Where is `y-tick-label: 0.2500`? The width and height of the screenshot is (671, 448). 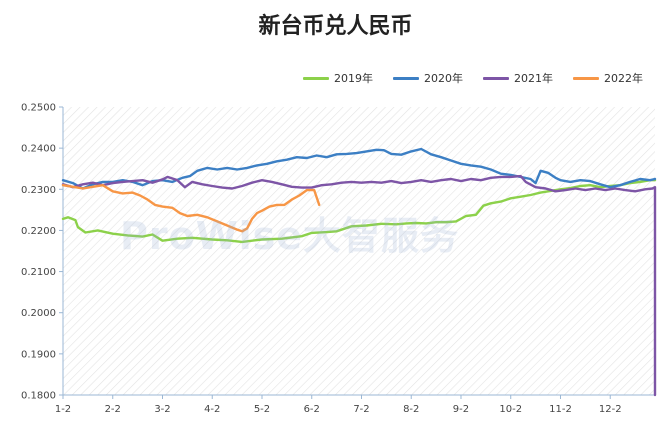
y-tick-label: 0.2500 is located at coordinates (38, 108).